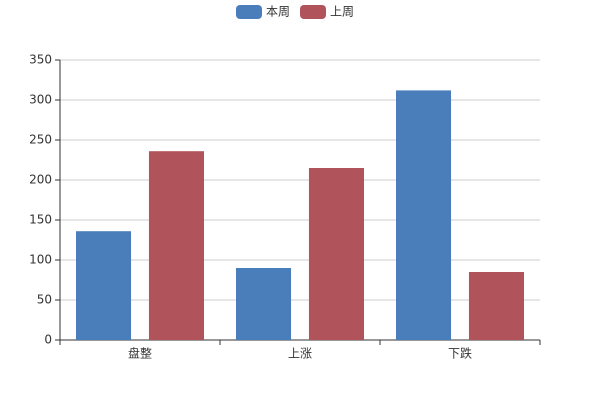  Describe the element at coordinates (48, 340) in the screenshot. I see `y-tick-label: 0` at that location.